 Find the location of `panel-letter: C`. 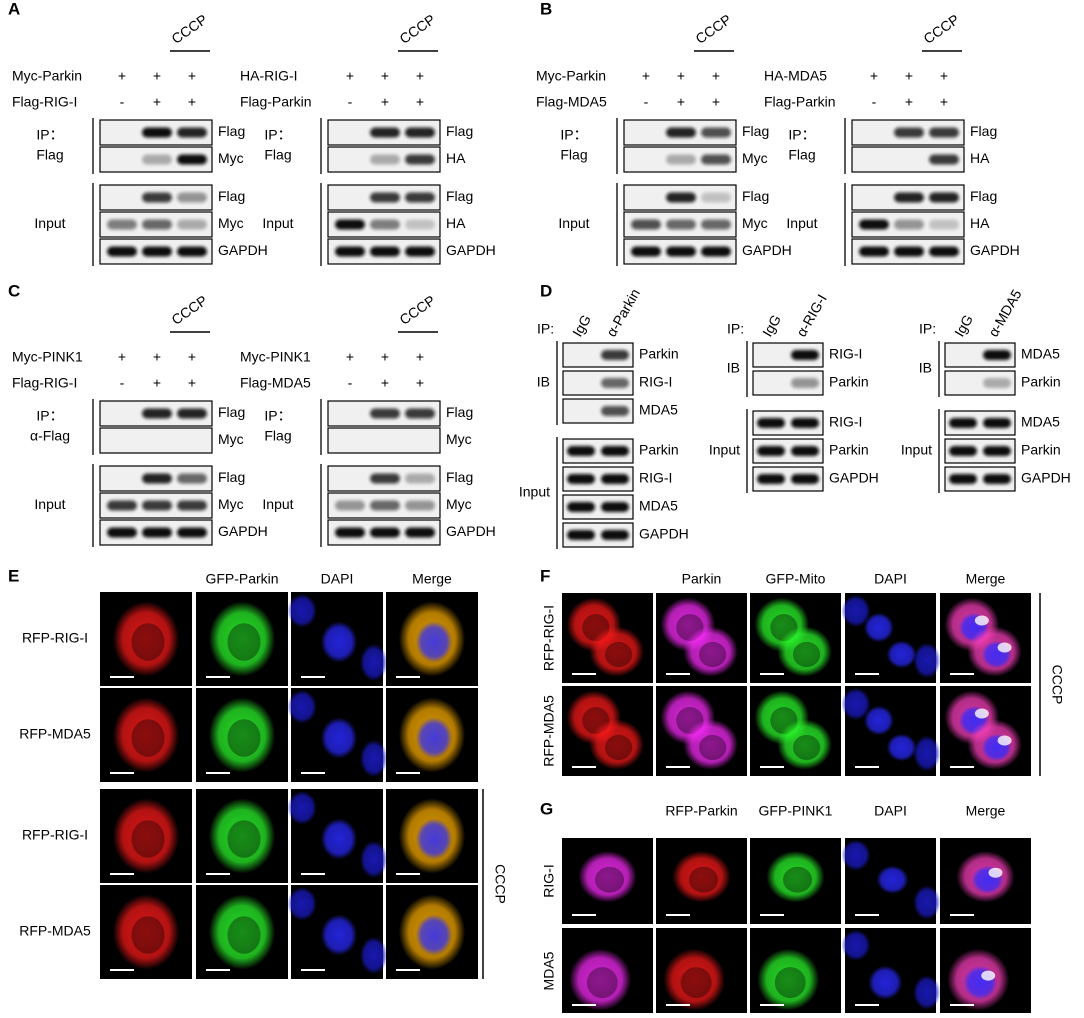

panel-letter: C is located at coordinates (14, 290).